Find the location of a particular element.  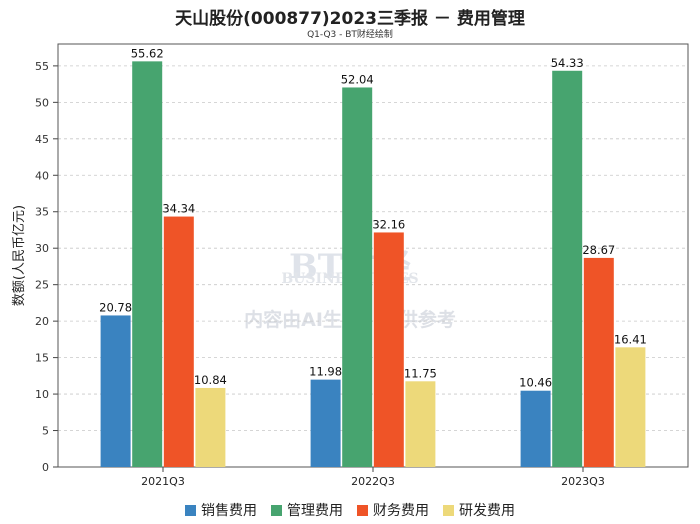

x-tick-label: 2023Q3 is located at coordinates (583, 481).